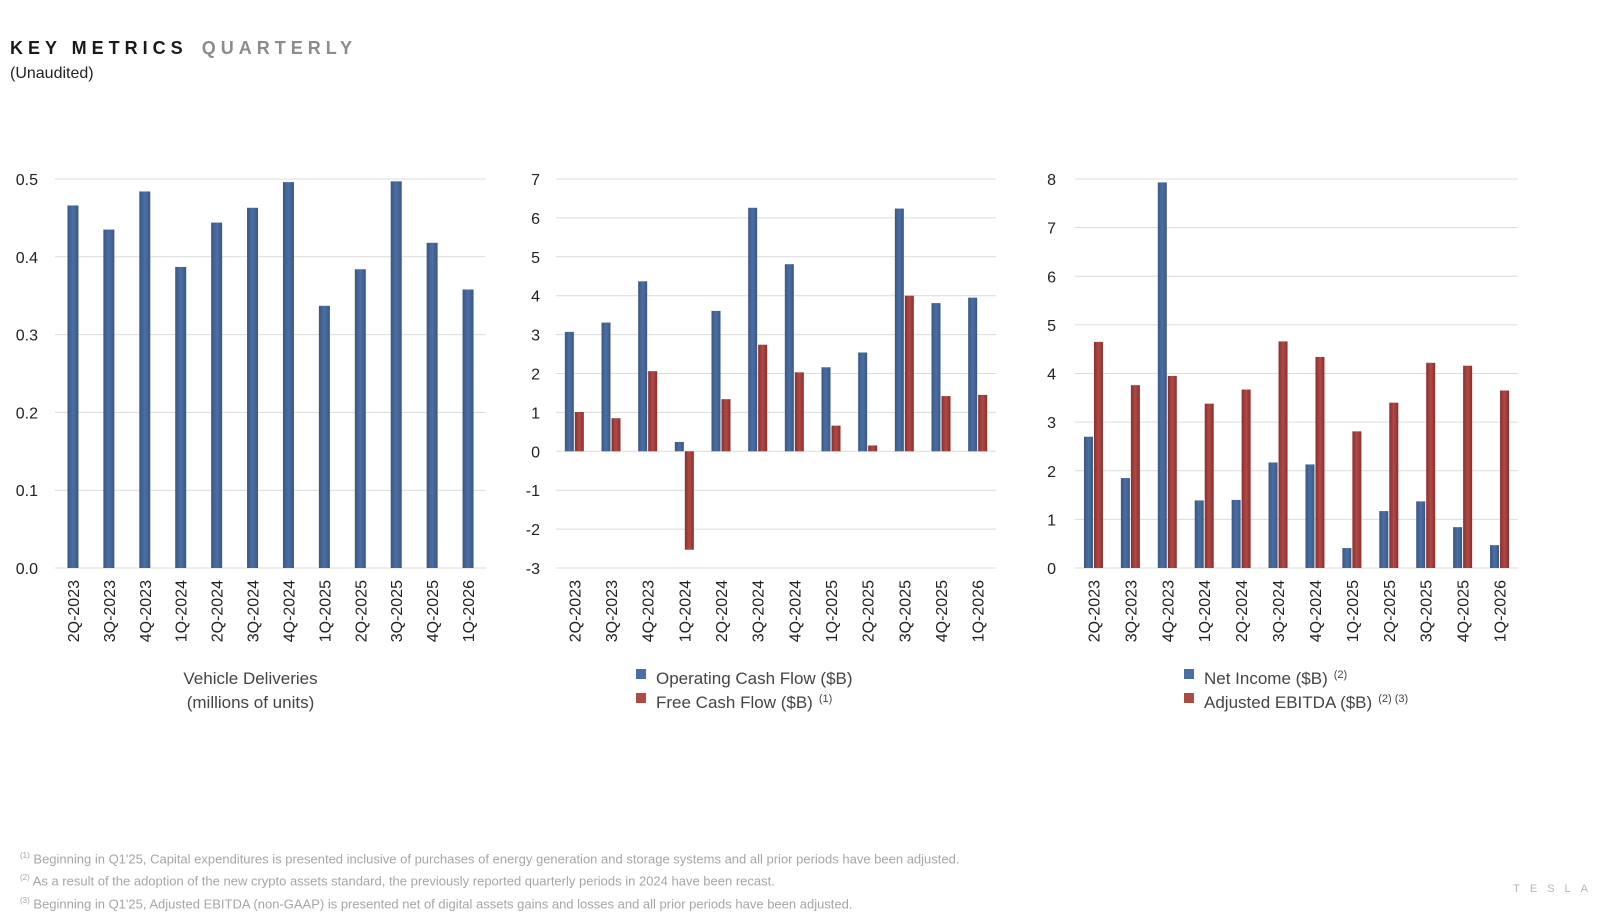 The image size is (1616, 913). I want to click on chart-2-legend-label: Operating Cash Flow ($B), so click(754, 678).